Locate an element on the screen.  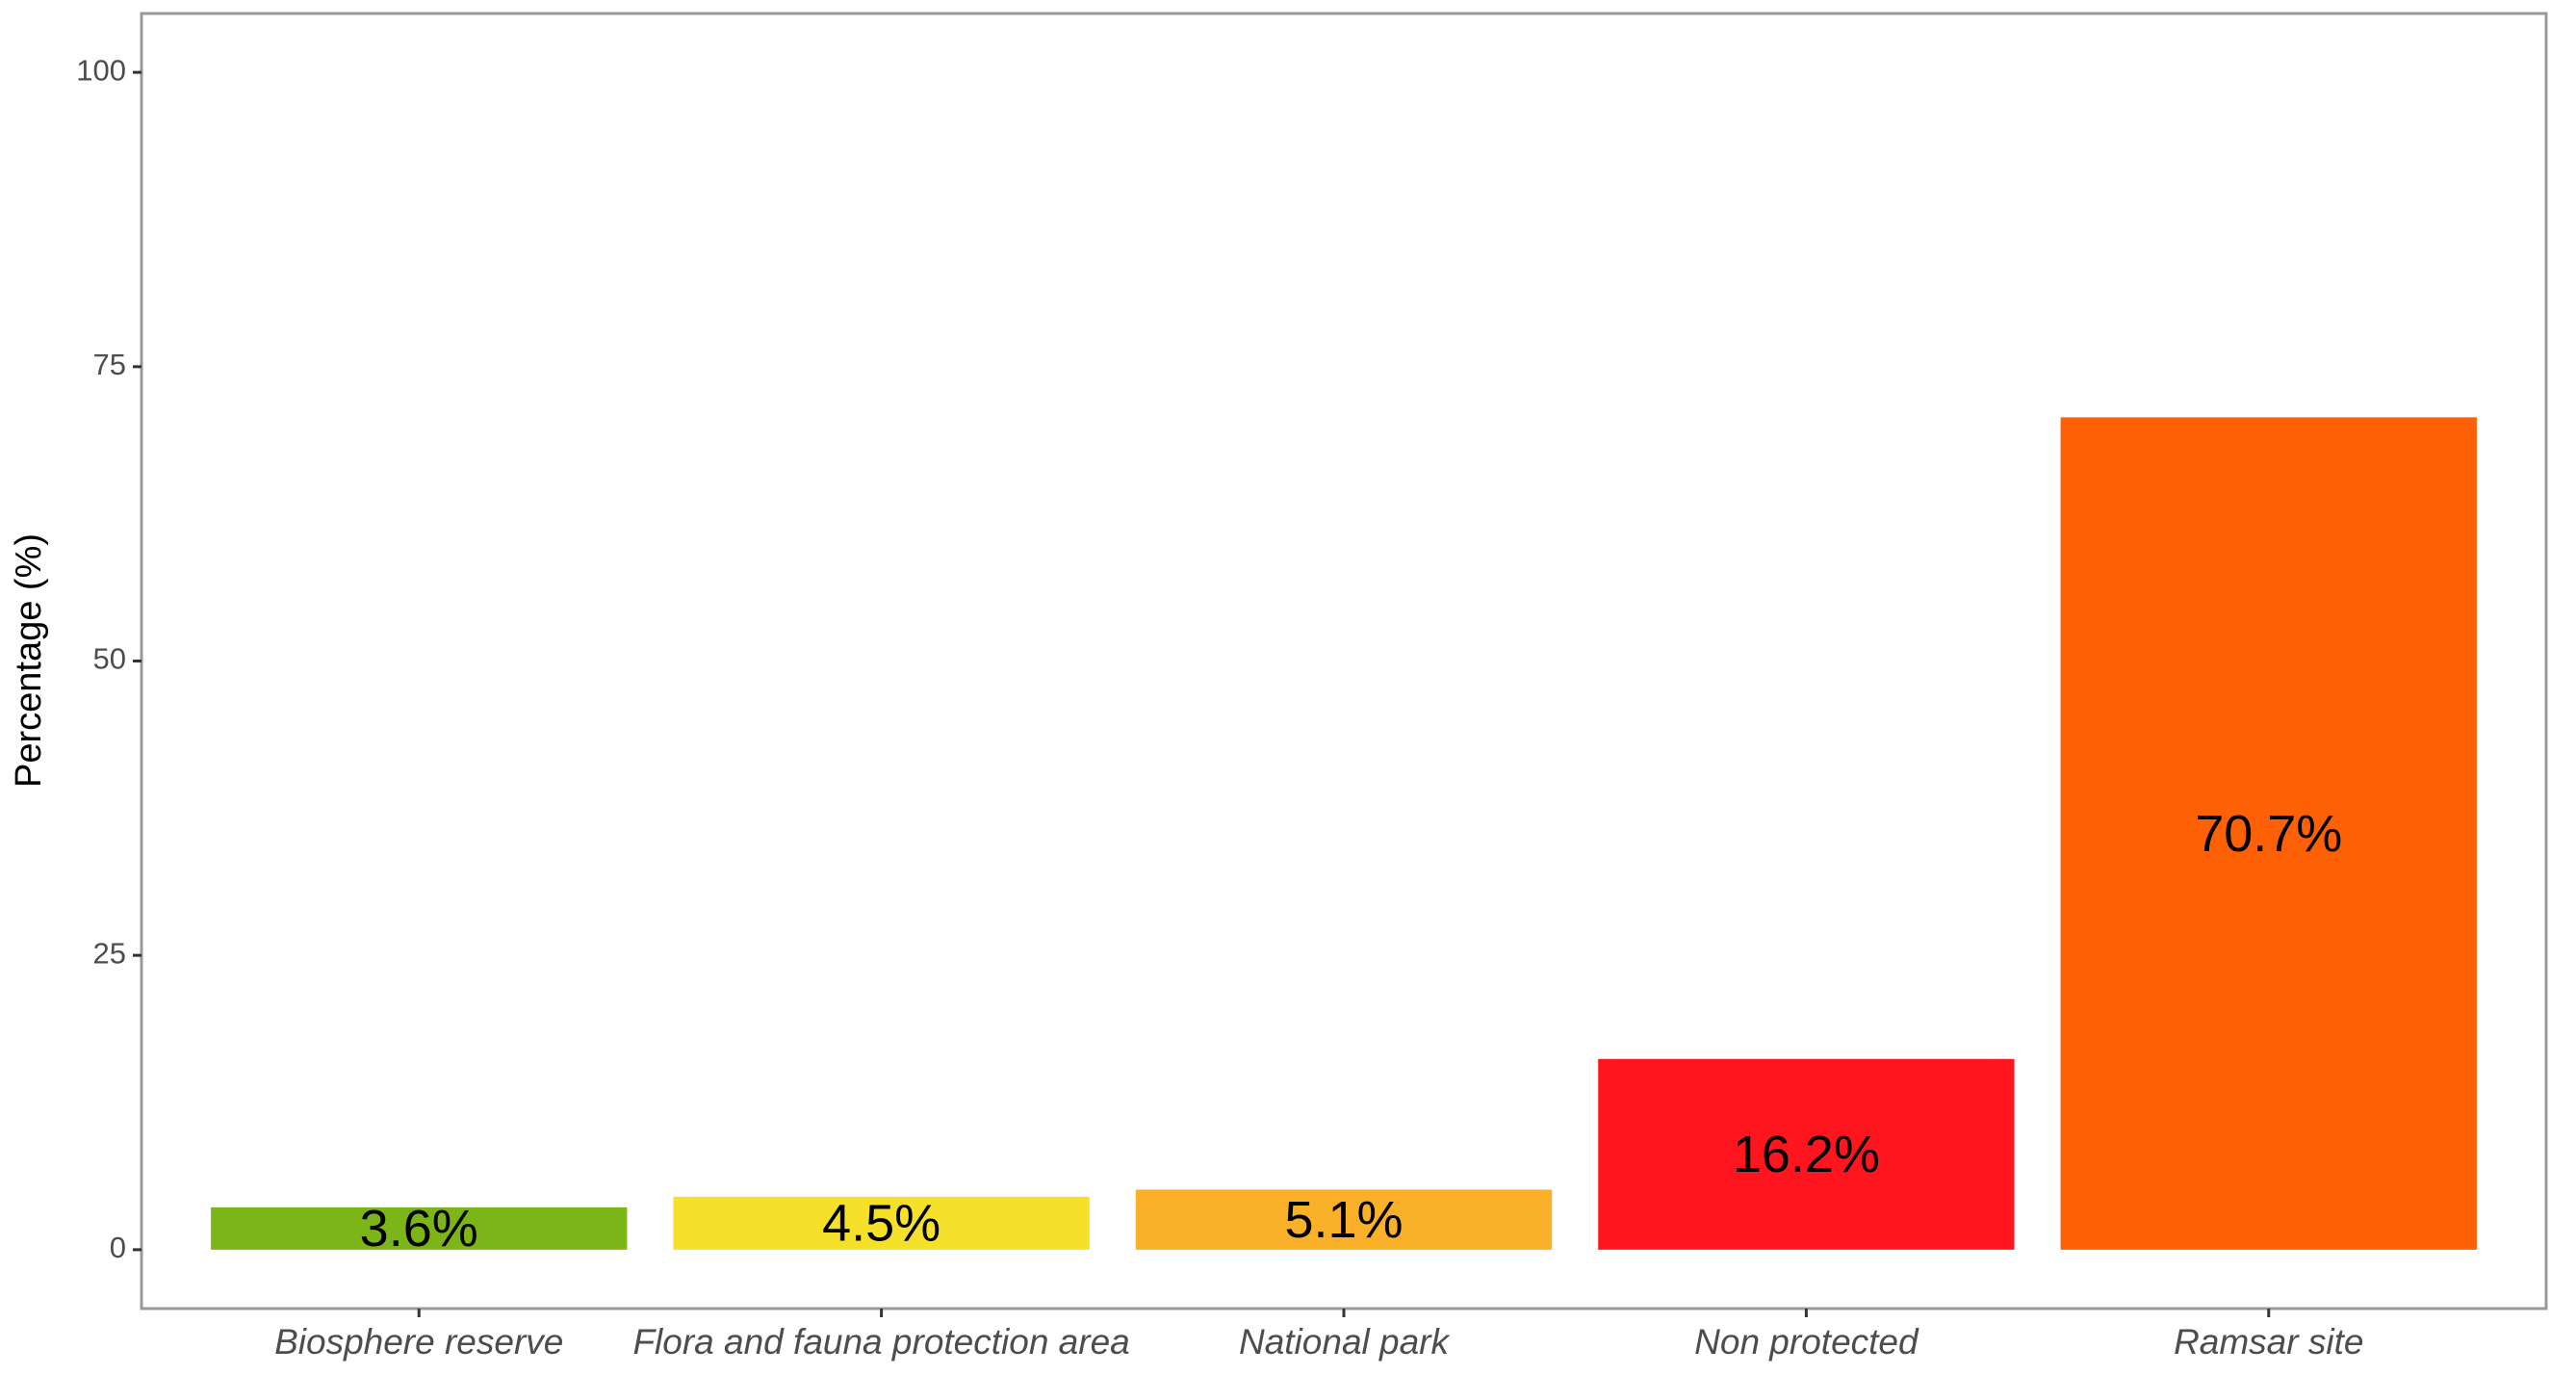
value-label: 70.7% is located at coordinates (2268, 834).